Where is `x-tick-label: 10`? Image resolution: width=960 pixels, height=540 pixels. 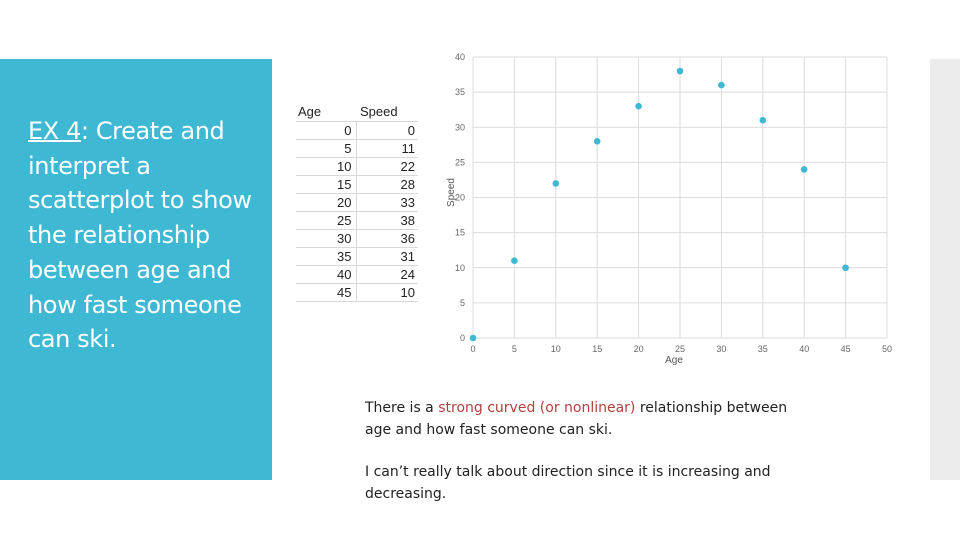 x-tick-label: 10 is located at coordinates (556, 349).